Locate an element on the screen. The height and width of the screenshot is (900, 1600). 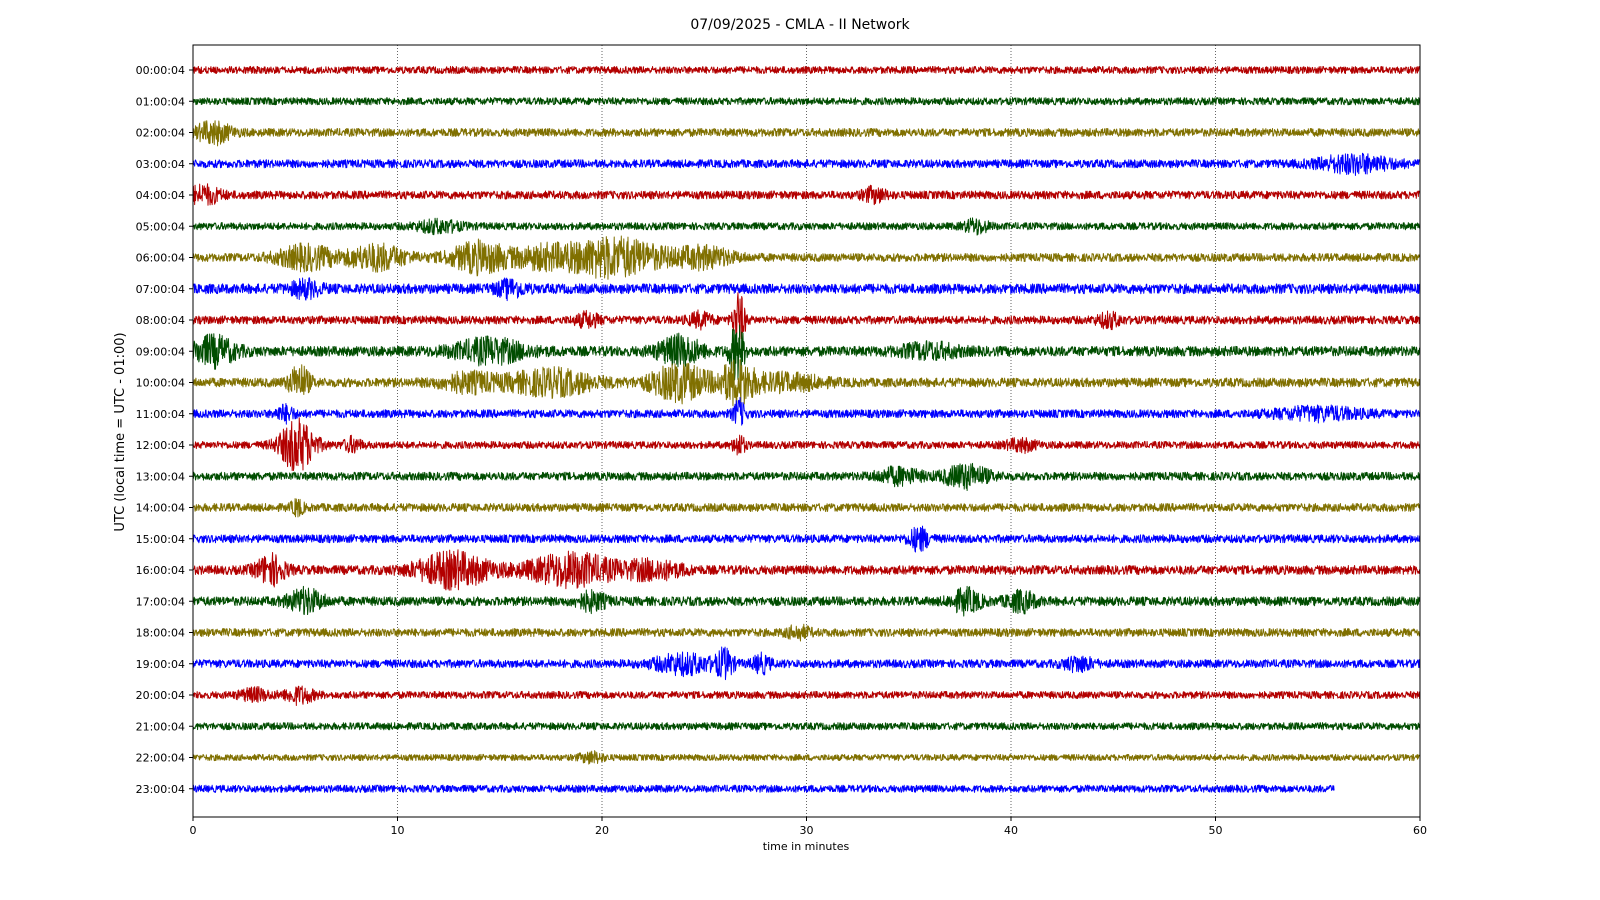
x-tick-label: 0 is located at coordinates (193, 830).